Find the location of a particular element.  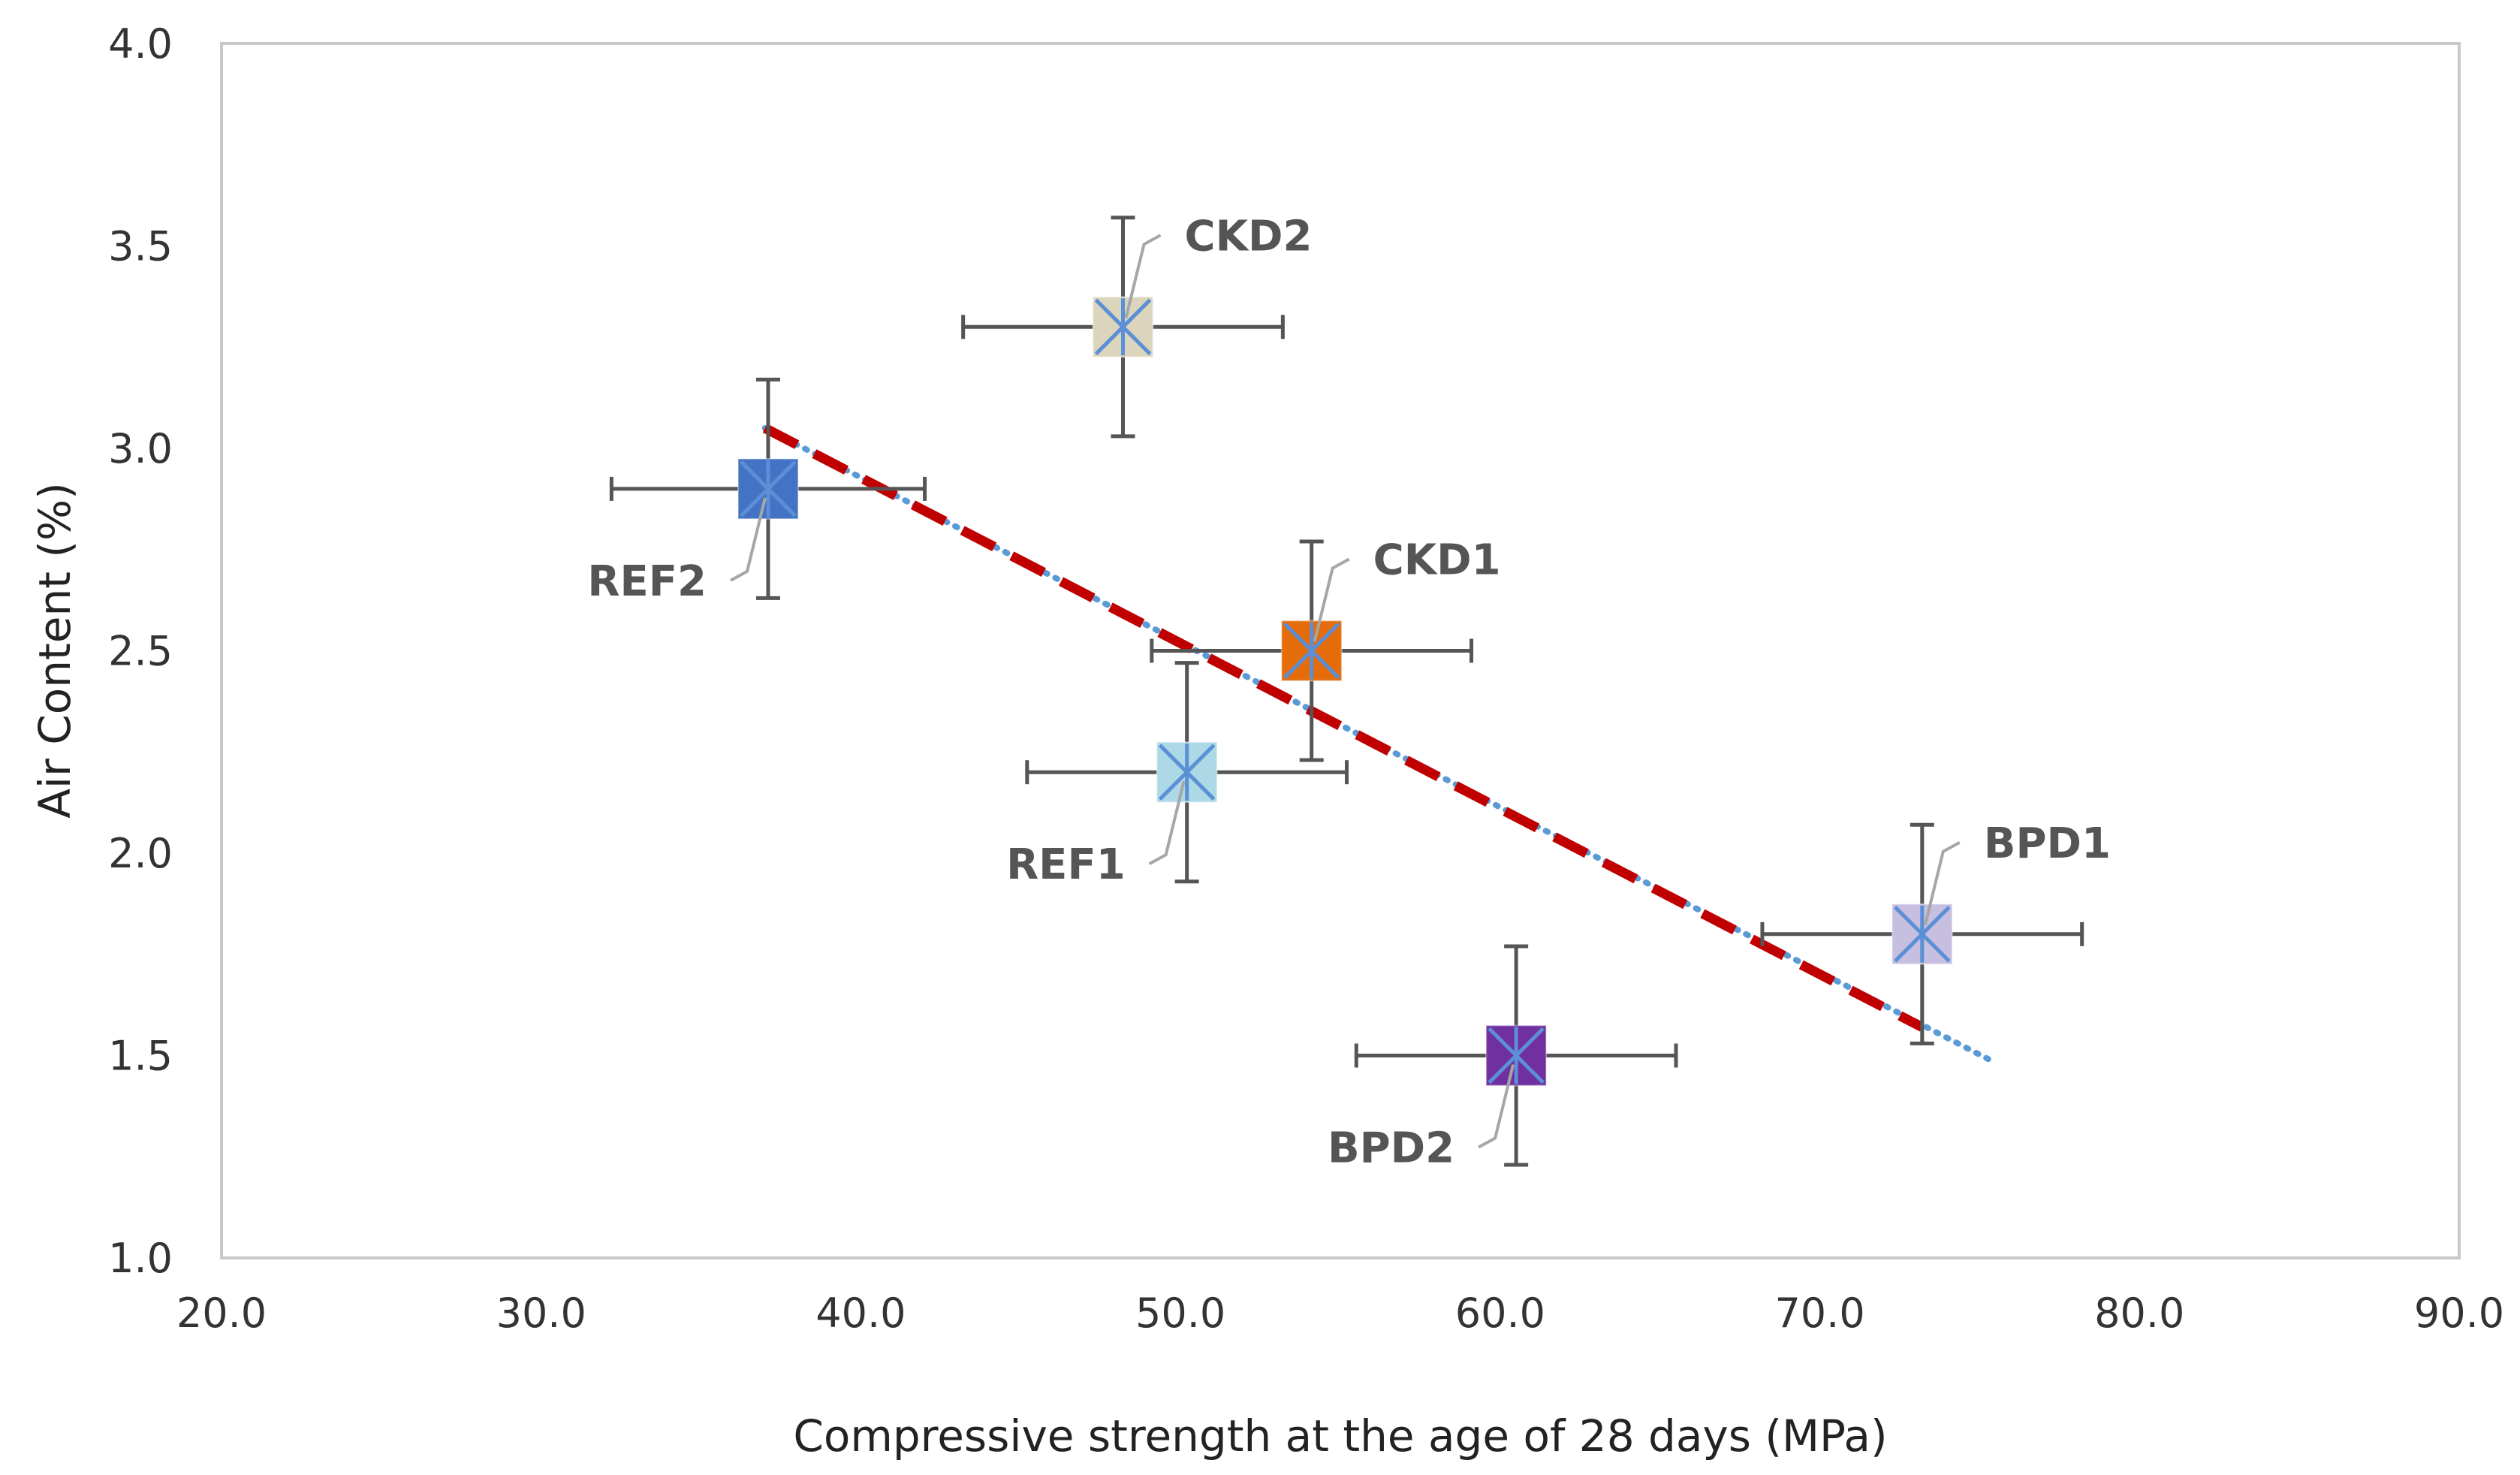

y-tick-label: 3.0 is located at coordinates (140, 448).